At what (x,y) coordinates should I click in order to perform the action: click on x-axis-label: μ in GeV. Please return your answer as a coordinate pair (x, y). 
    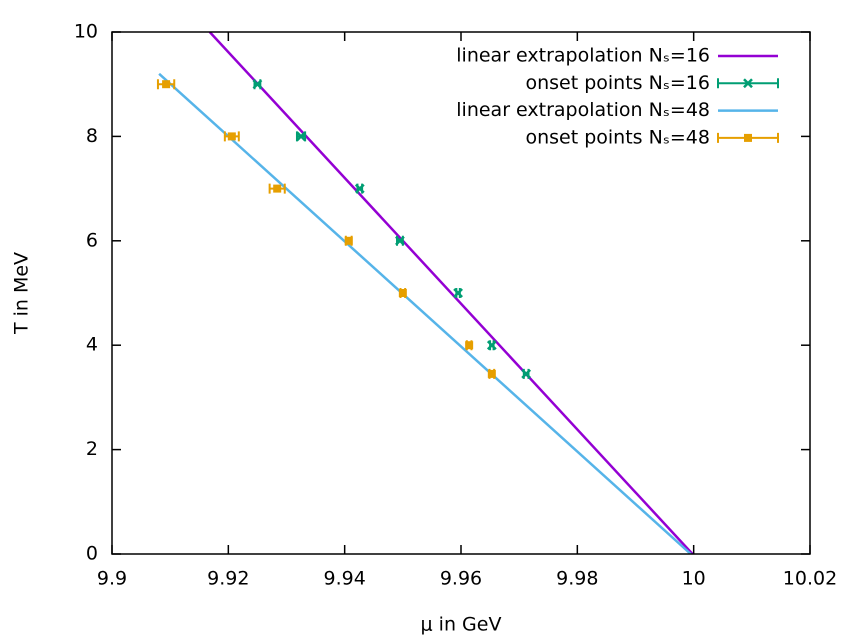
    Looking at the image, I should click on (461, 625).